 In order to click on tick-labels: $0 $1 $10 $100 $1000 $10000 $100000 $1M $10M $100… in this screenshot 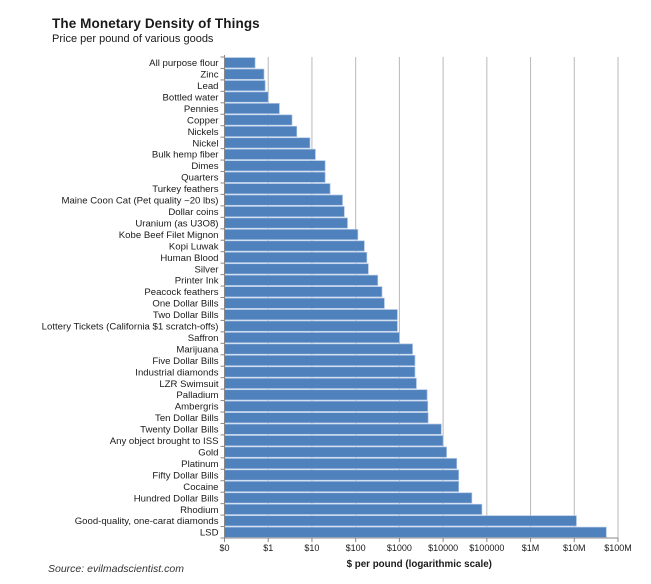, I will do `click(425, 548)`.